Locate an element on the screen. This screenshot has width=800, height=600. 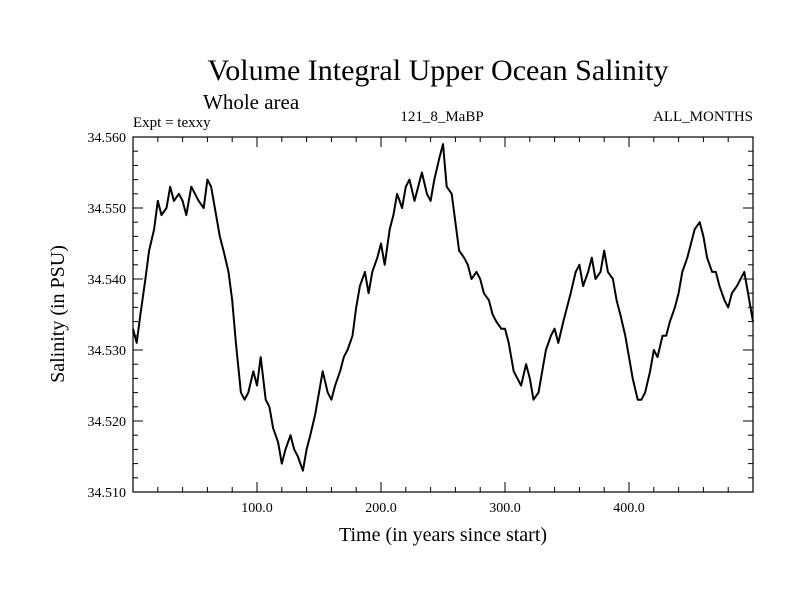
run-id-label: 121_8_MaBP is located at coordinates (441, 117).